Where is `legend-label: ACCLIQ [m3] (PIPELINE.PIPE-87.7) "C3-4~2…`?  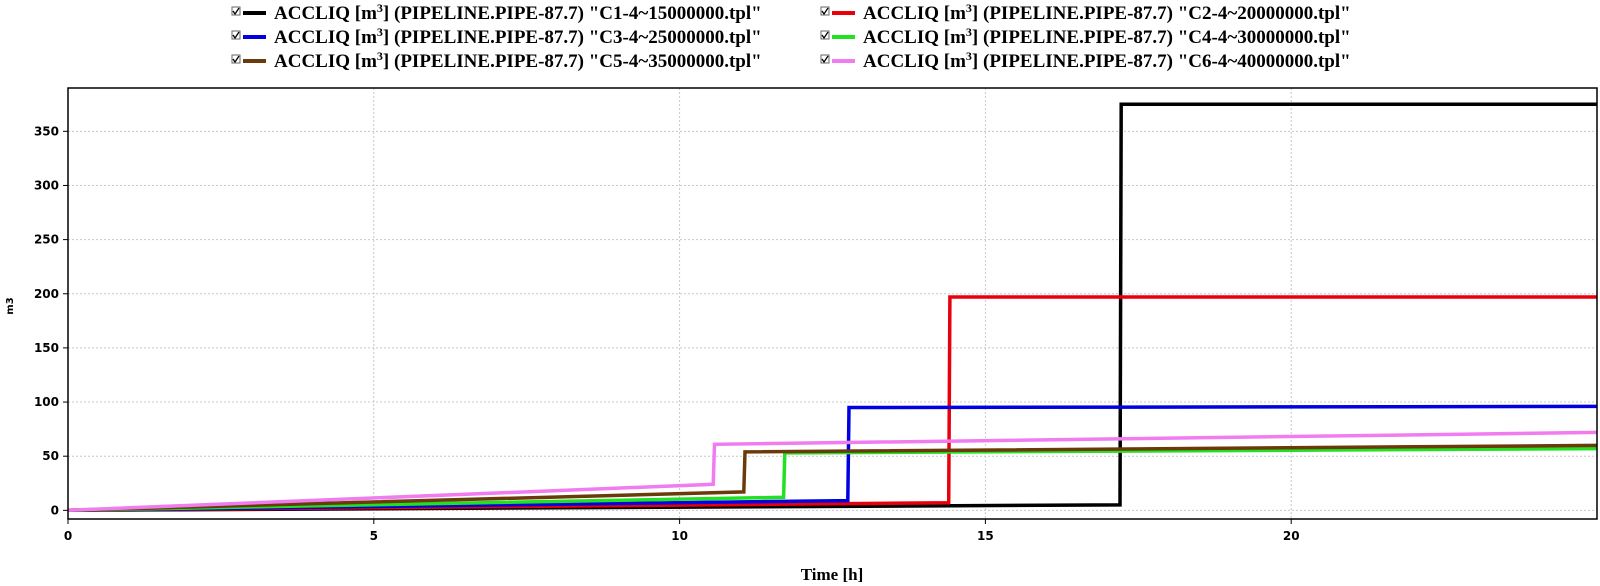
legend-label: ACCLIQ [m3] (PIPELINE.PIPE-87.7) "C3-4~2… is located at coordinates (518, 36).